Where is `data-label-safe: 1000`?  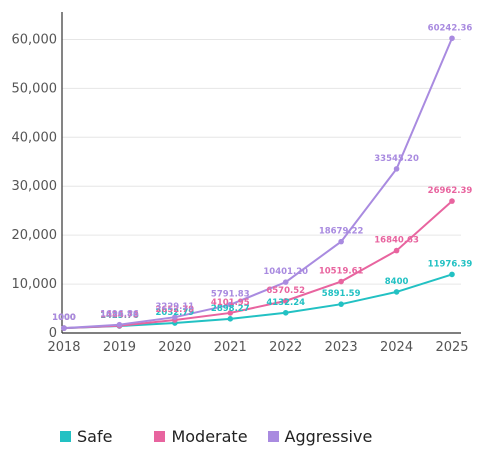 data-label-safe: 1000 is located at coordinates (64, 318).